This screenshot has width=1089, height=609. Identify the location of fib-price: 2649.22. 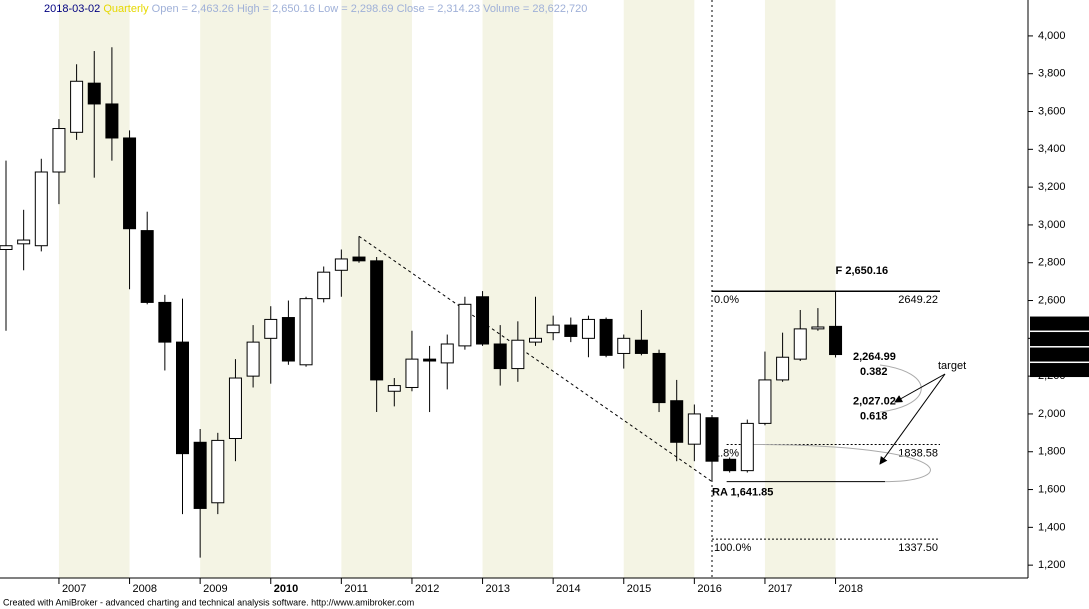
(918, 300).